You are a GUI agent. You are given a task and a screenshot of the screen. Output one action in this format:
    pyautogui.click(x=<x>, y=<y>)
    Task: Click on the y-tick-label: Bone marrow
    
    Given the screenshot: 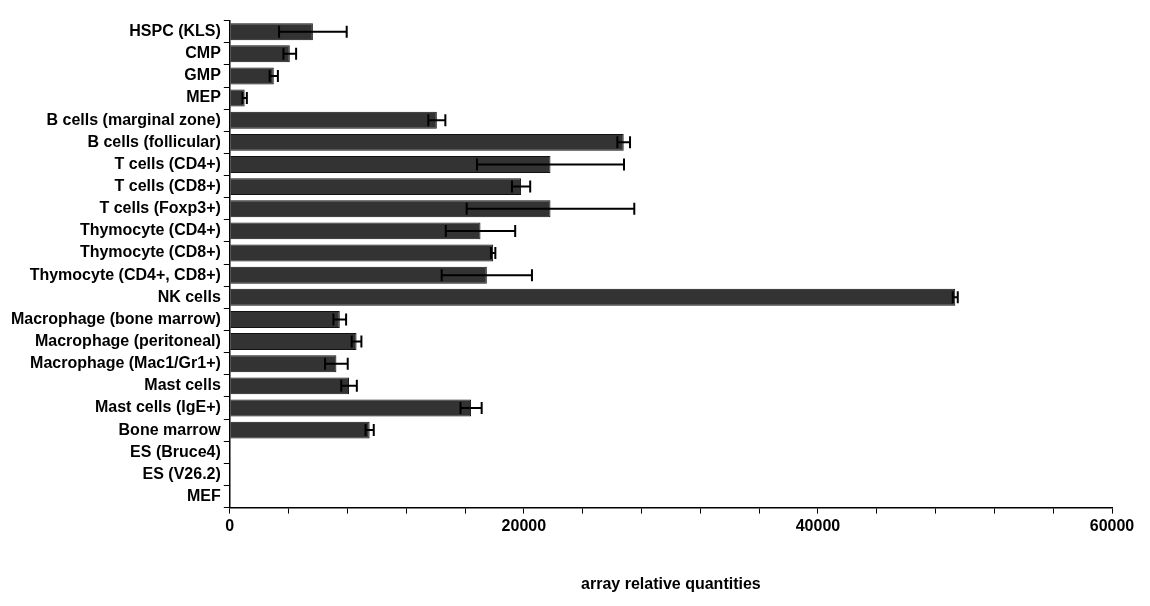 What is the action you would take?
    pyautogui.click(x=170, y=429)
    